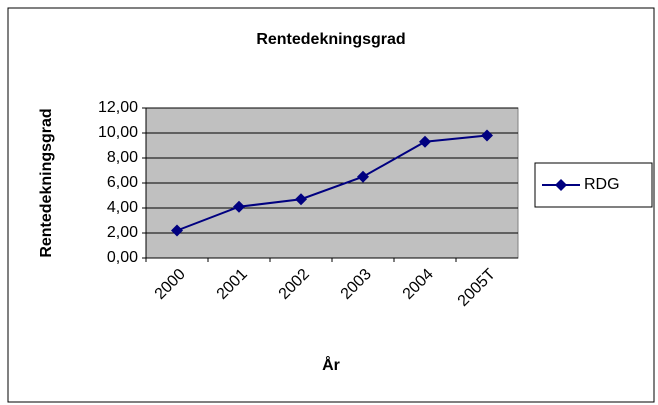 Image resolution: width=658 pixels, height=405 pixels. I want to click on y-tick-label: 4,00, so click(122, 207).